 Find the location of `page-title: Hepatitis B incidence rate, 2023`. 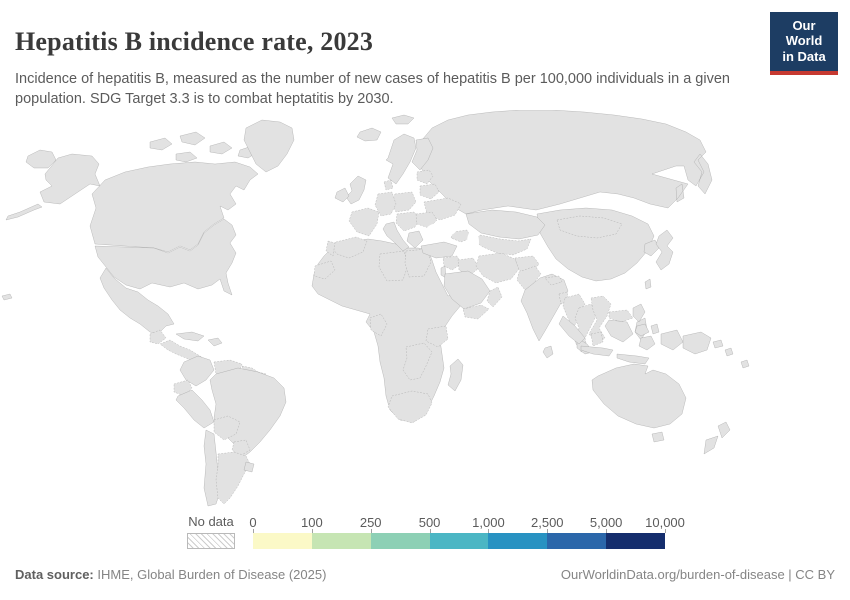

page-title: Hepatitis B incidence rate, 2023 is located at coordinates (194, 42).